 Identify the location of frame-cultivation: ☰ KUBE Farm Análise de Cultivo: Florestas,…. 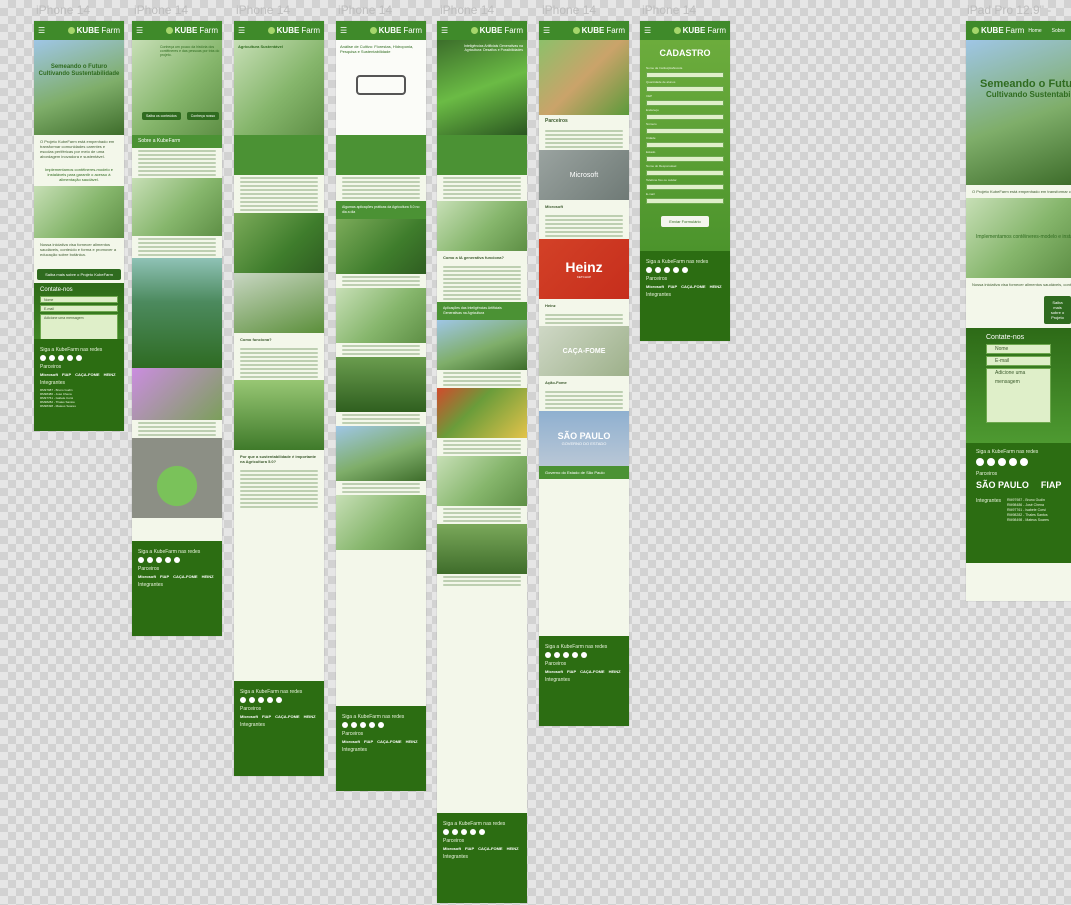
(381, 406).